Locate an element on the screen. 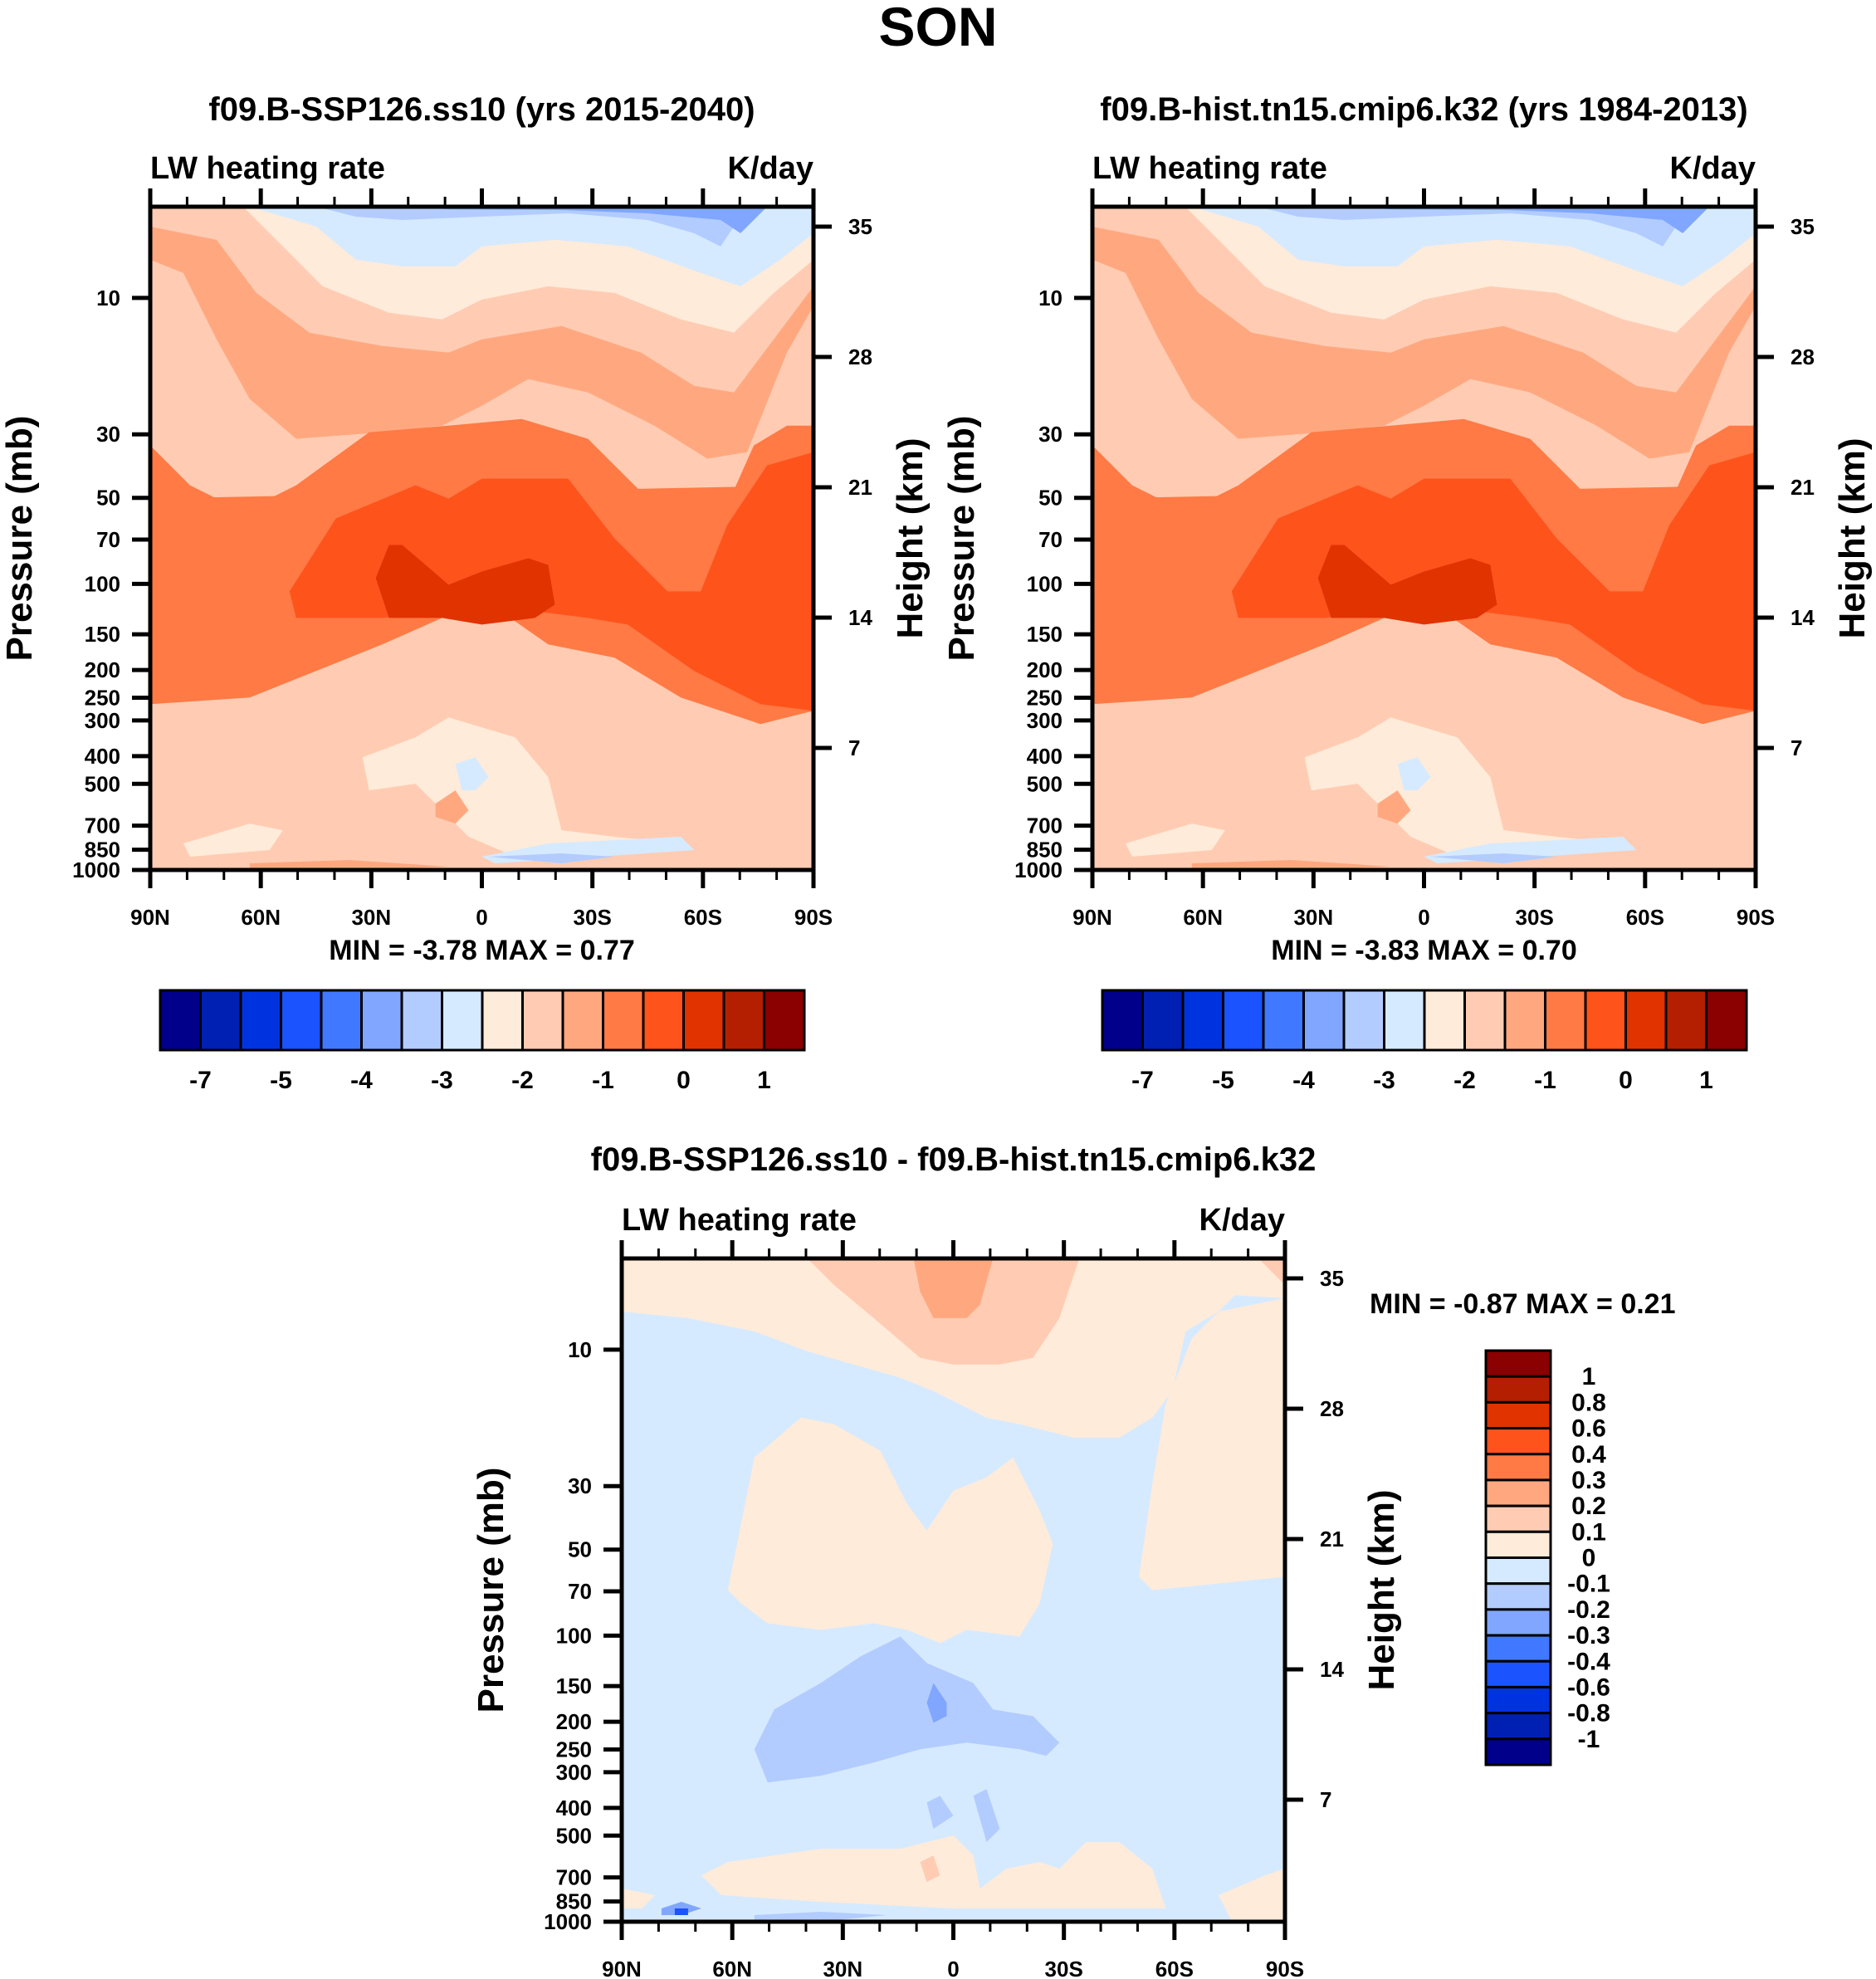 The image size is (1876, 1979). y-axis-label: Pressure (mb) is located at coordinates (962, 539).